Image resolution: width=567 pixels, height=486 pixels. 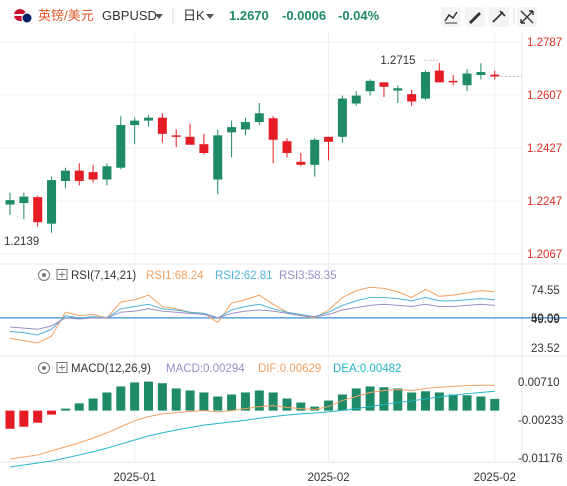 What do you see at coordinates (545, 291) in the screenshot?
I see `rsi-tick-label: 74.55` at bounding box center [545, 291].